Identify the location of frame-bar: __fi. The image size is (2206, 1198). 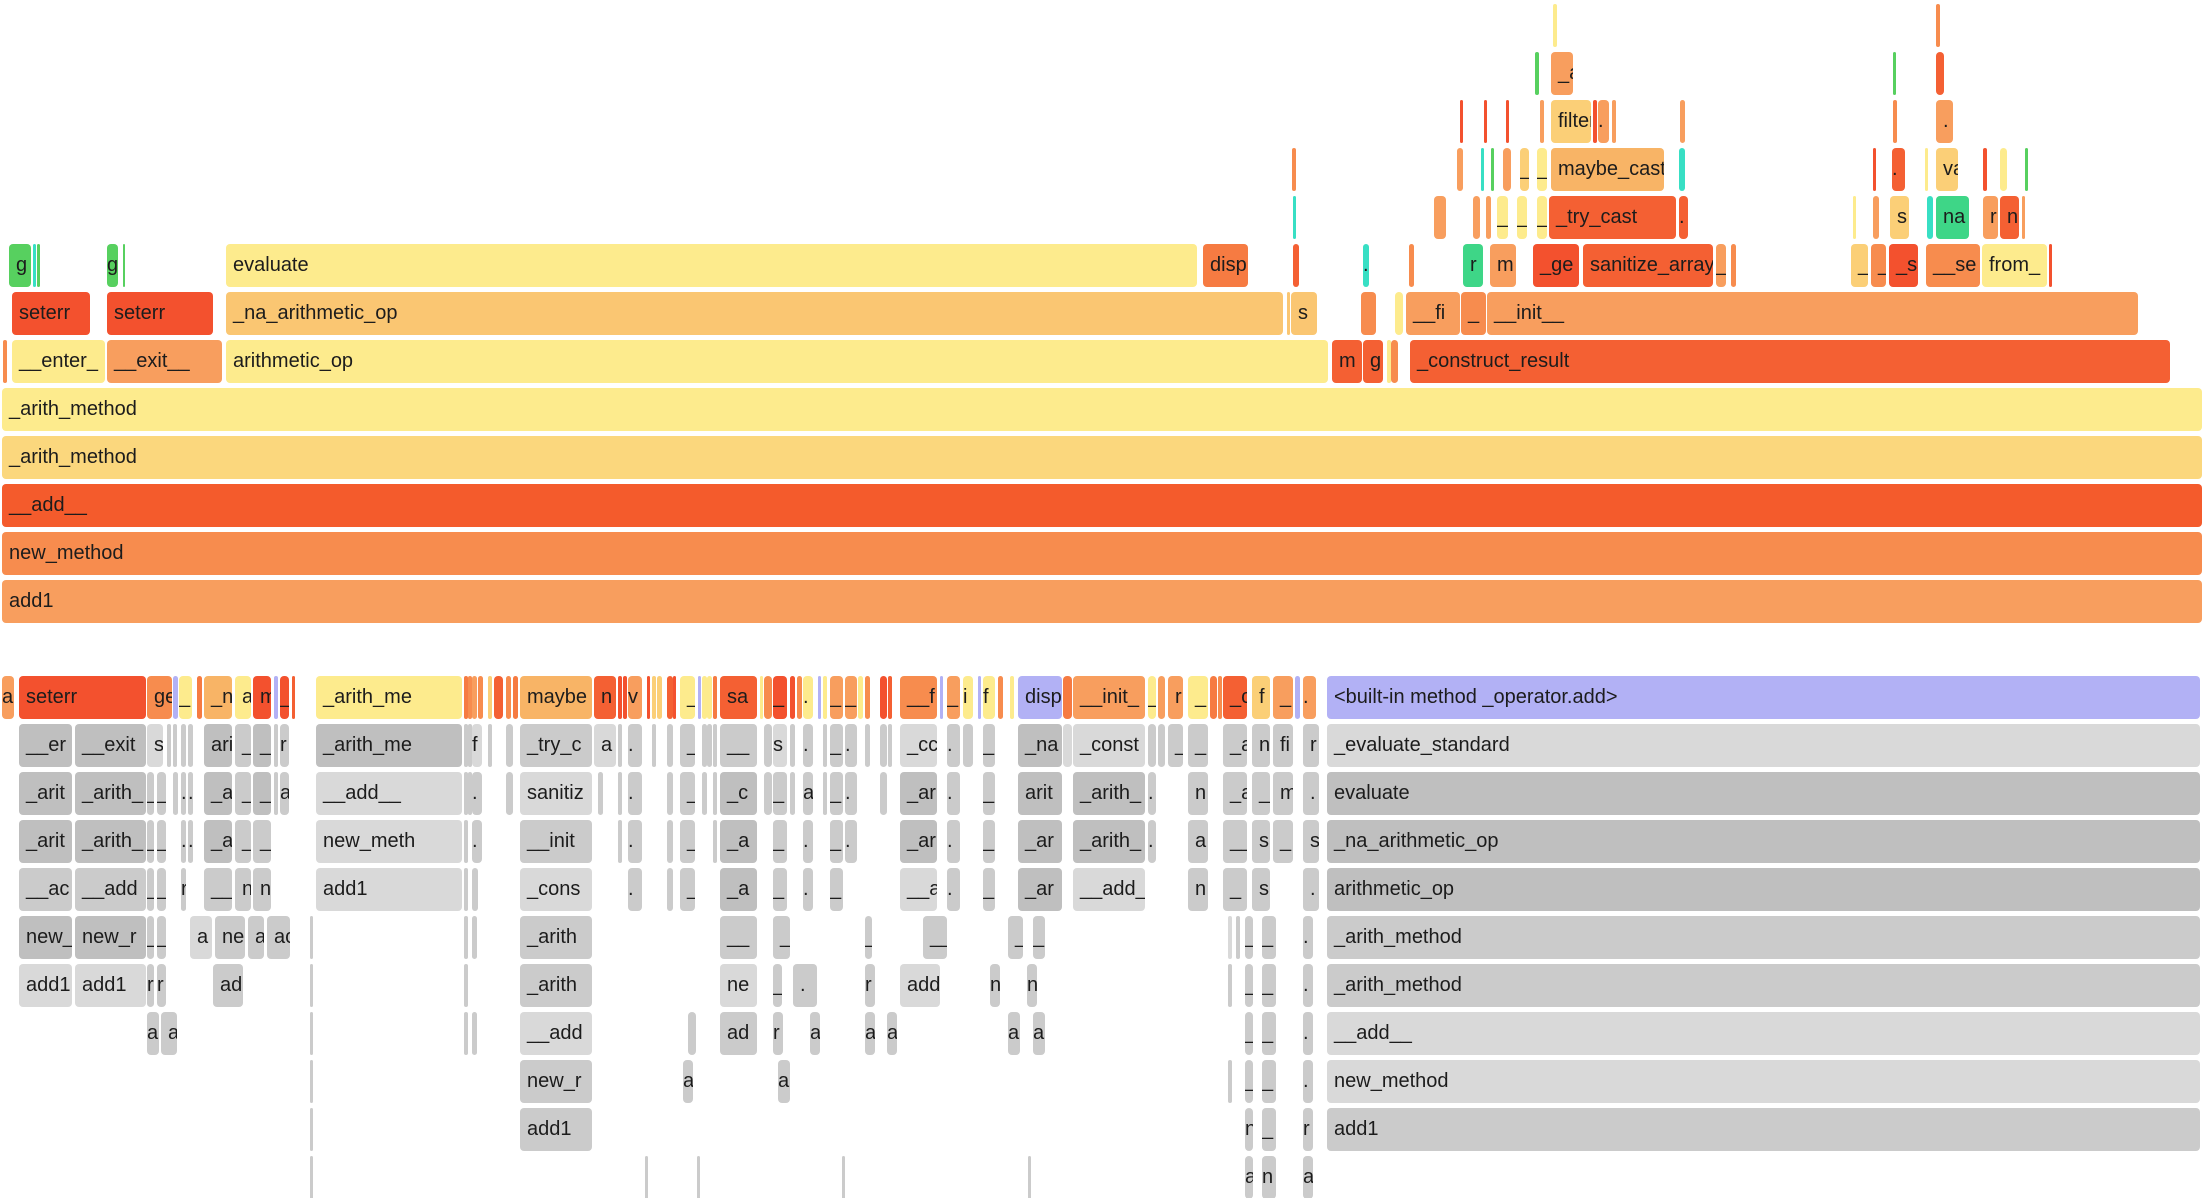
(1433, 313).